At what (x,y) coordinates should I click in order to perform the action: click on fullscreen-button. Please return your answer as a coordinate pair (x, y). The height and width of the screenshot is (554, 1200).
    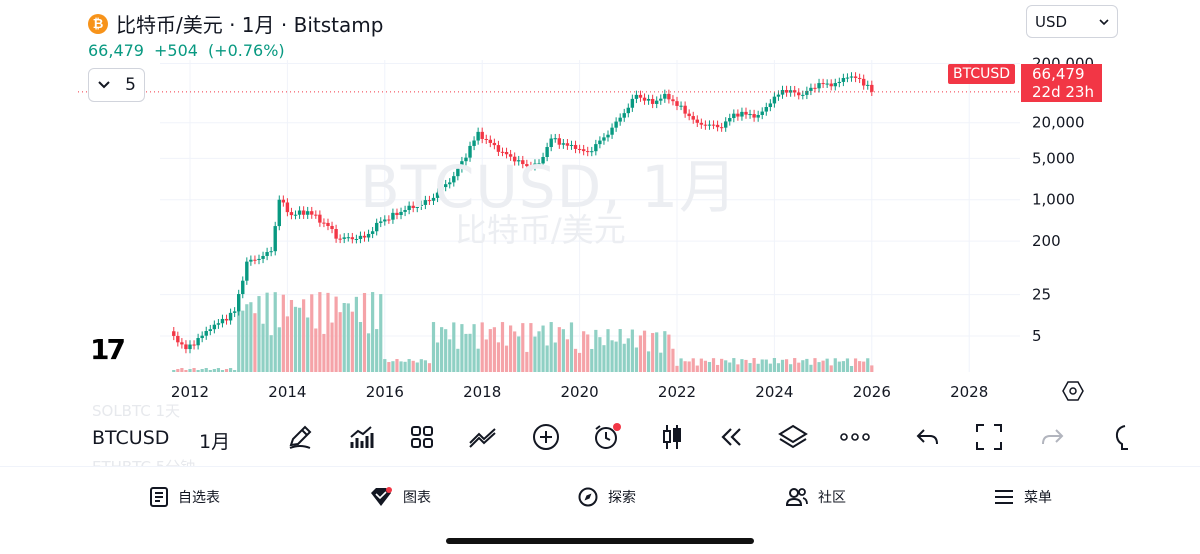
    Looking at the image, I should click on (989, 437).